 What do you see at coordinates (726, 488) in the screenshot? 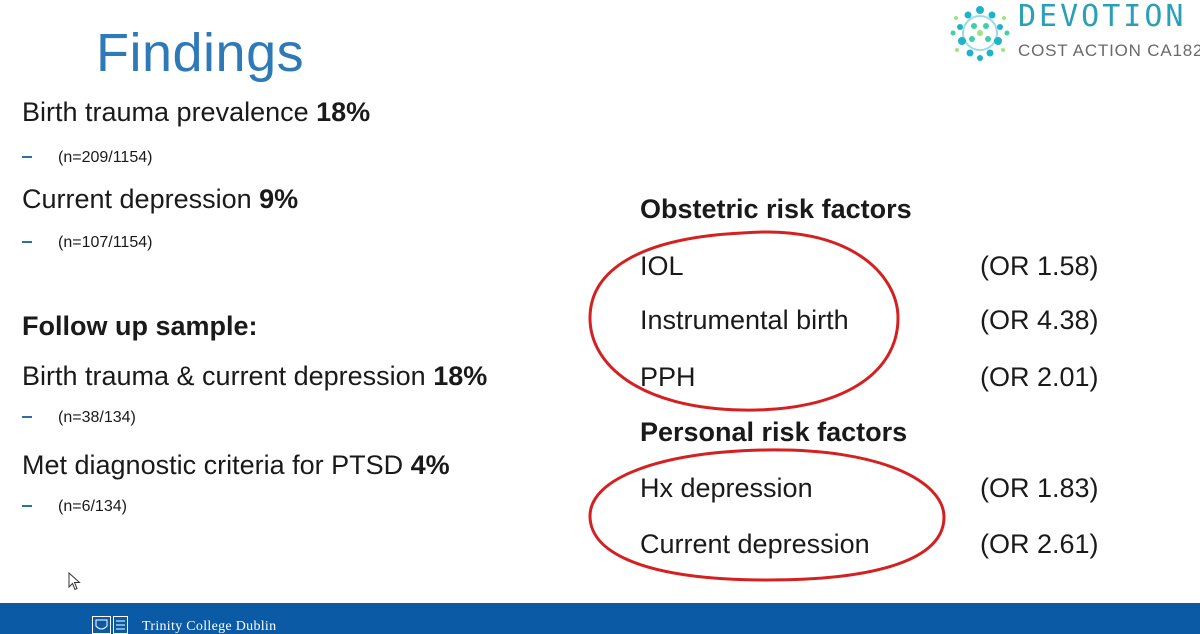
I see `risk-factor-label: Hx depression` at bounding box center [726, 488].